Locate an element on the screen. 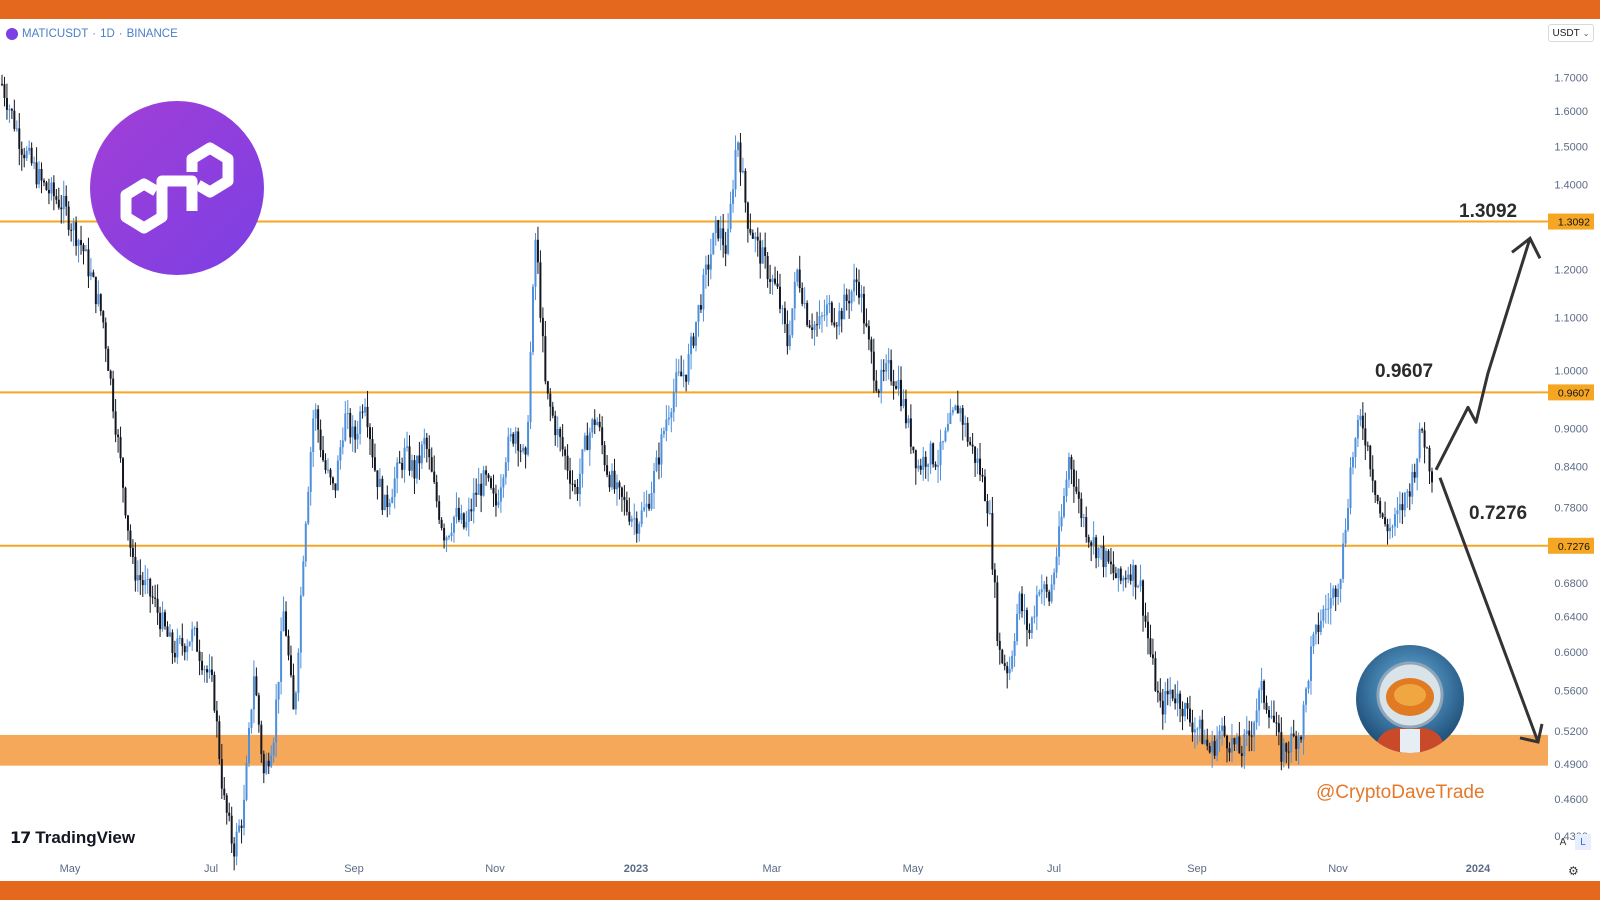 This screenshot has height=900, width=1600. y-tick-label: 0.8400 is located at coordinates (1571, 467).